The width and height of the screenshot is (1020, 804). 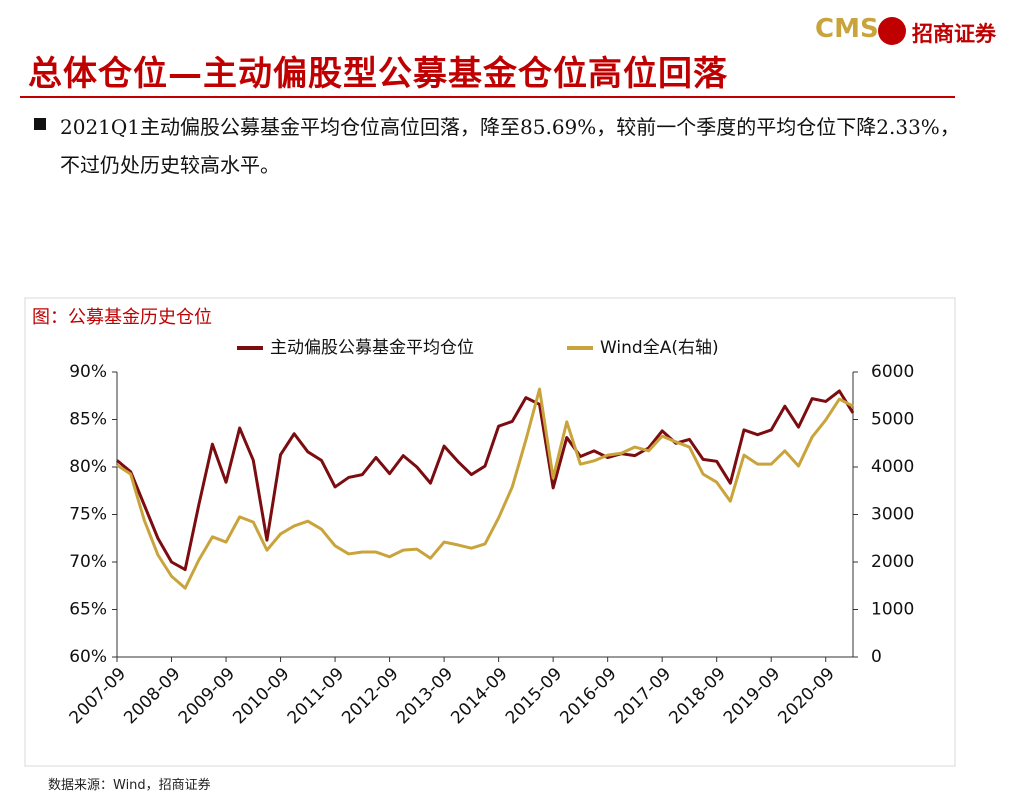 I want to click on y-tick-label: 70%, so click(x=88, y=562).